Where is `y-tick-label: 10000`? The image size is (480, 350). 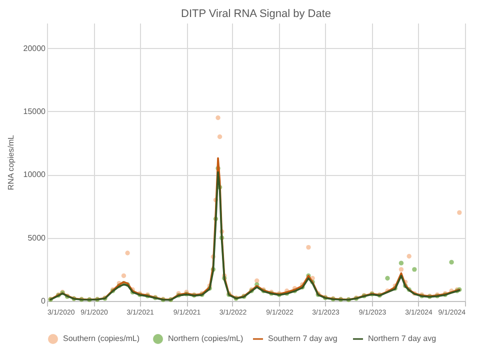
y-tick-label: 10000 is located at coordinates (34, 175).